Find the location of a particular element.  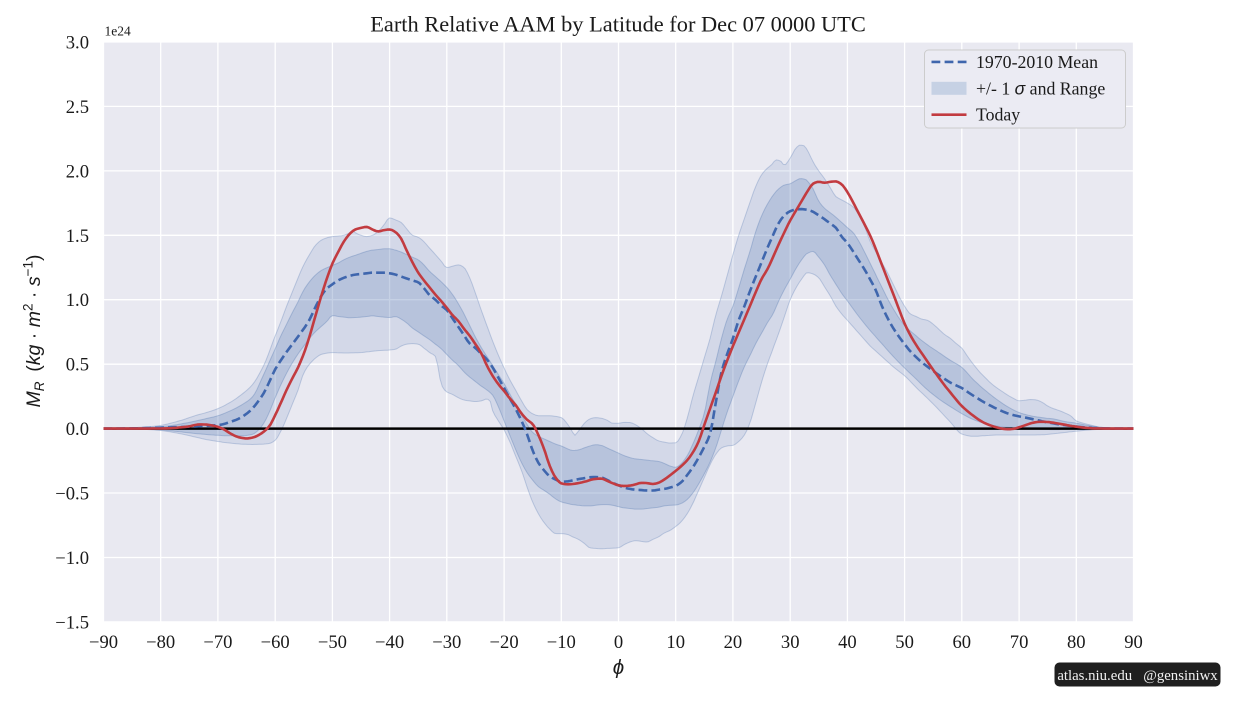

svg-text: 20 is located at coordinates (733, 642).